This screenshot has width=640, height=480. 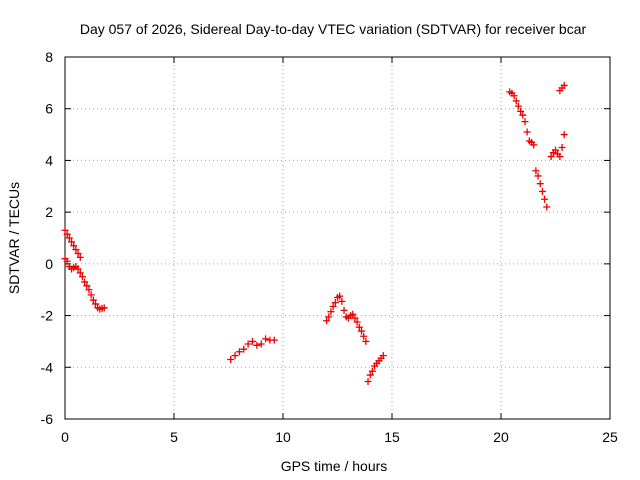 I want to click on y-tick-label: -6, so click(x=47, y=419).